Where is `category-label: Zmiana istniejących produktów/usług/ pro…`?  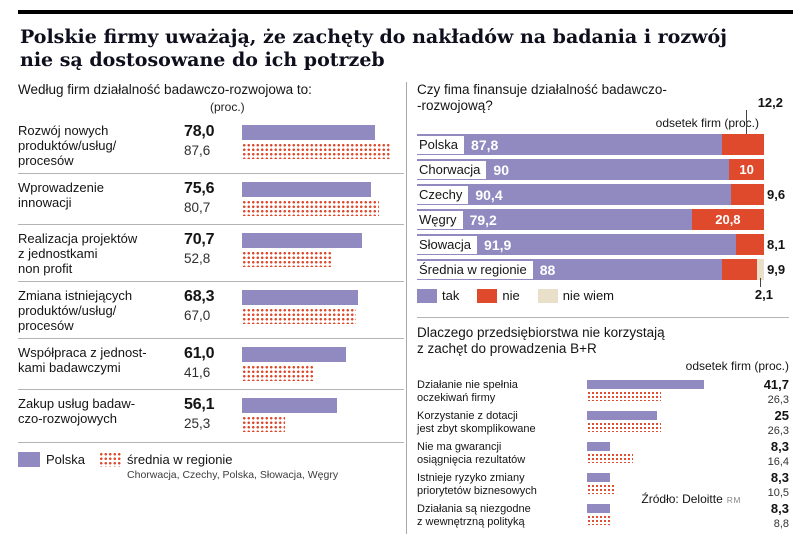
category-label: Zmiana istniejących produktów/usług/ pro… is located at coordinates (75, 310).